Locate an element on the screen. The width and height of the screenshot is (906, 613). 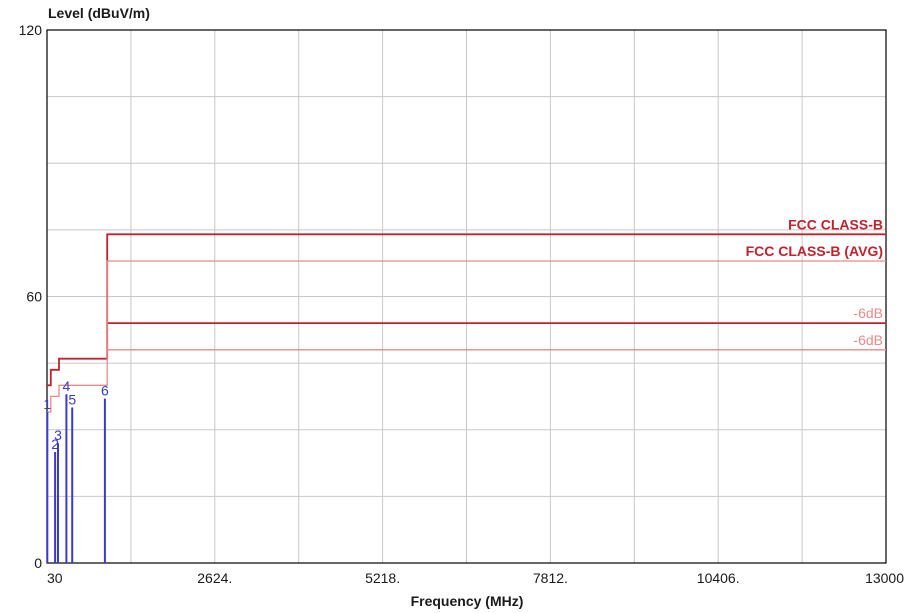
marker-label: 1 is located at coordinates (47, 404).